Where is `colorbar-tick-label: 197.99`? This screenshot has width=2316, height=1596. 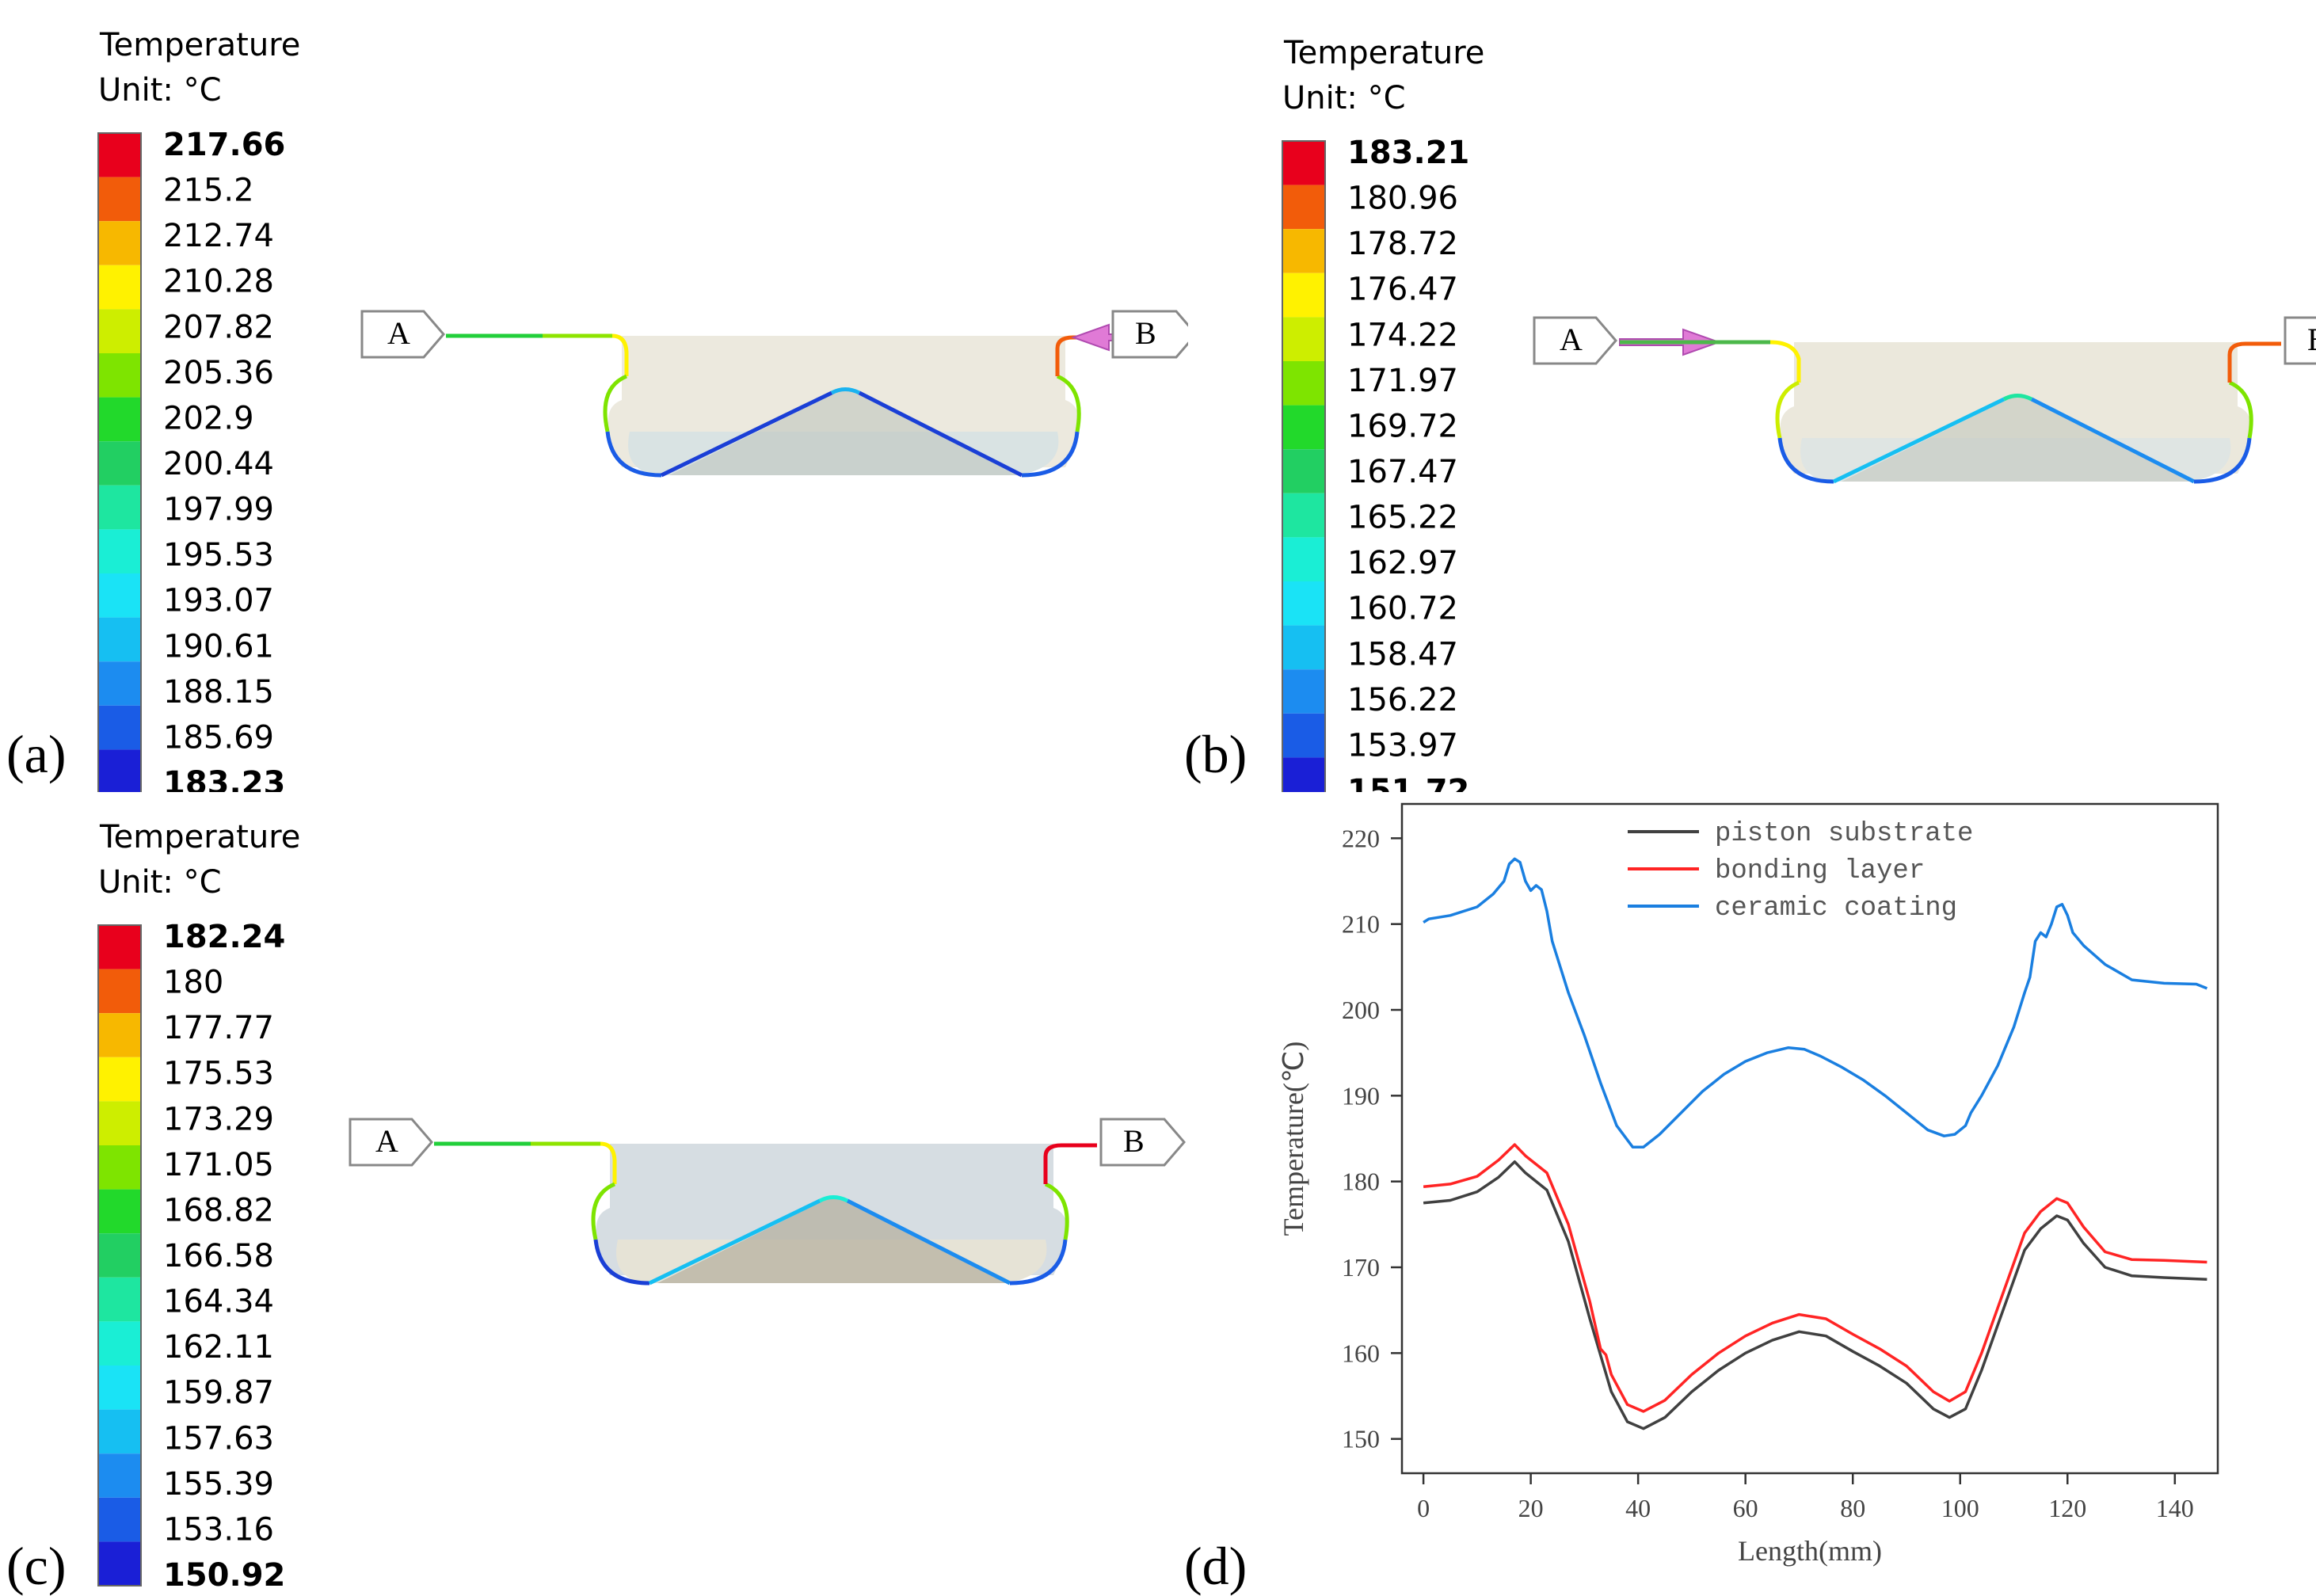 colorbar-tick-label: 197.99 is located at coordinates (218, 510).